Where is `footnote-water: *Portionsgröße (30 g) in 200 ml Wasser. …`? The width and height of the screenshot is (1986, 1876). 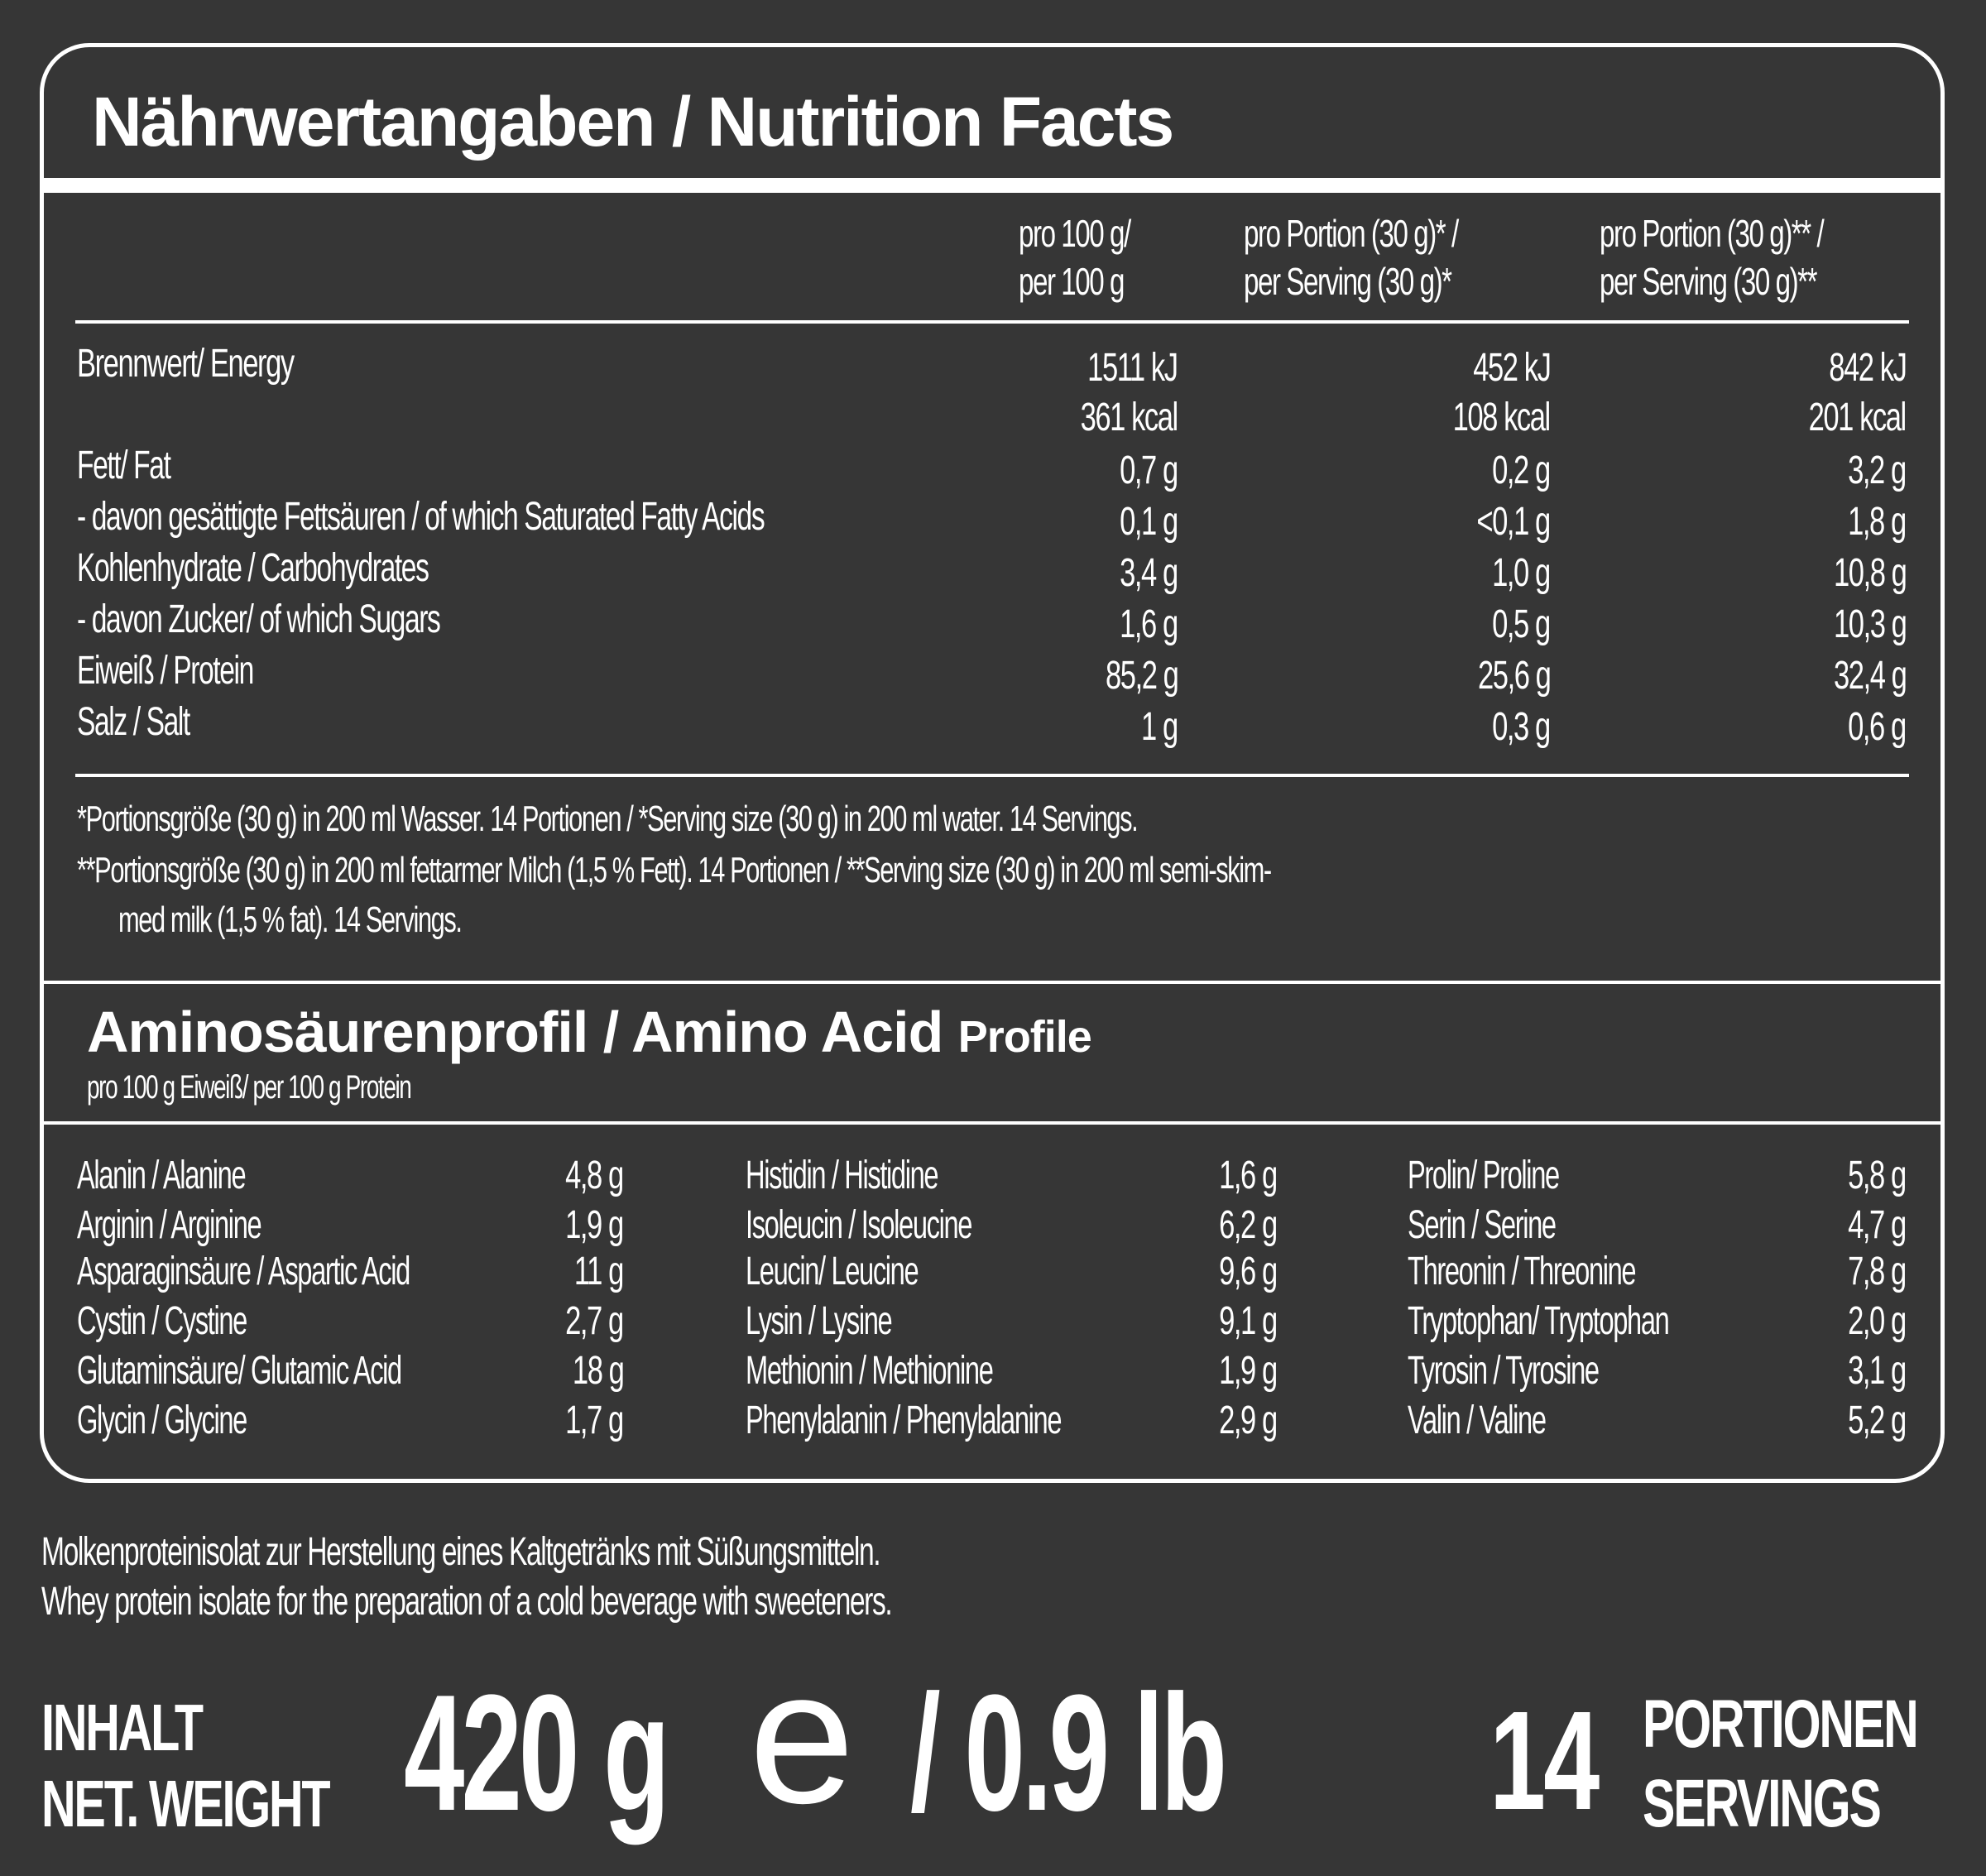 footnote-water: *Portionsgröße (30 g) in 200 ml Wasser. … is located at coordinates (608, 819).